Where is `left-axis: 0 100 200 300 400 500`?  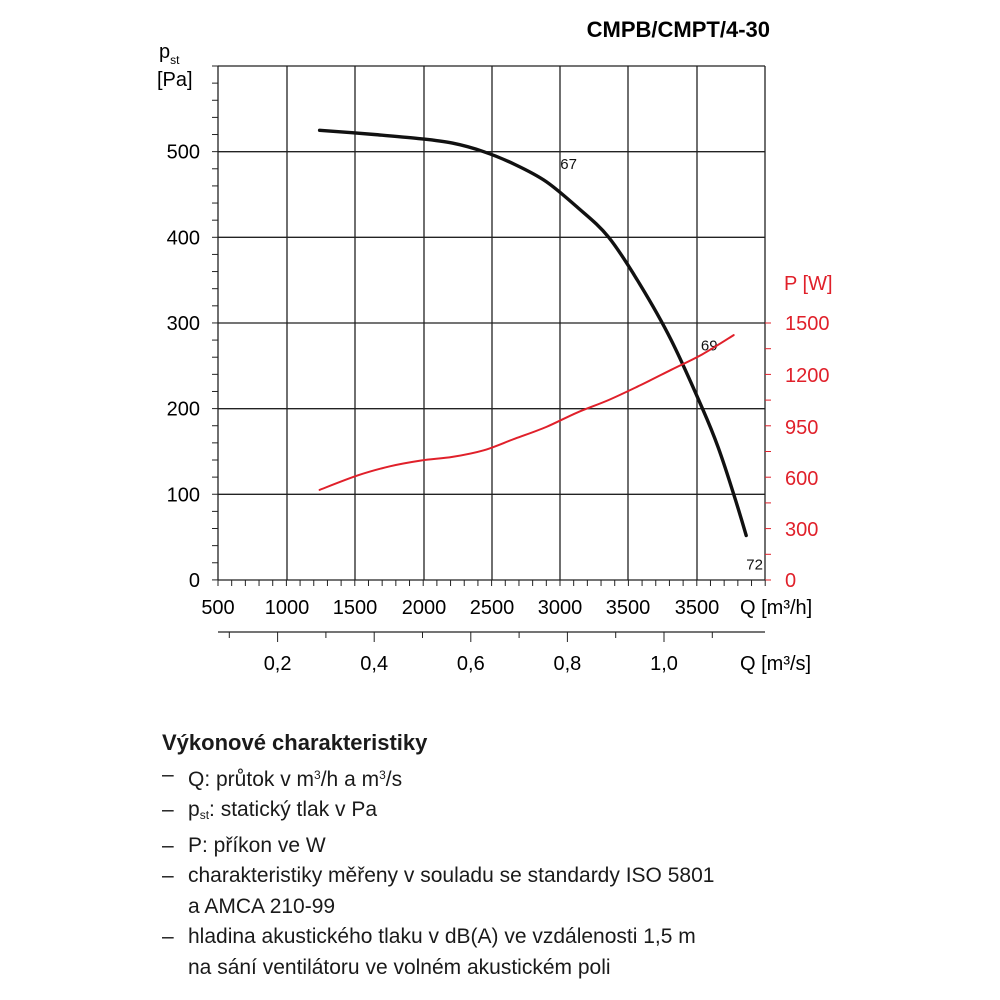 left-axis: 0 100 200 300 400 500 is located at coordinates (183, 367).